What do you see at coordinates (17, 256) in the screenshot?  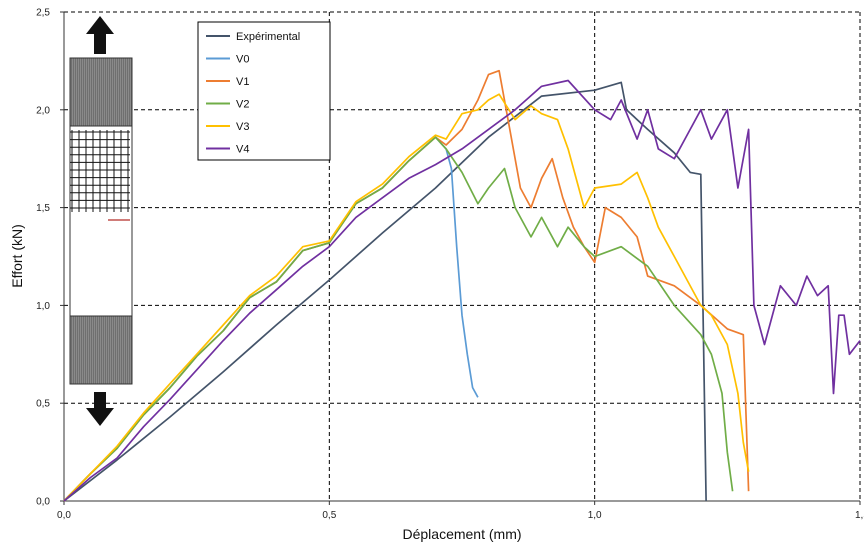 I see `y-axis-title: Effort (kN)` at bounding box center [17, 256].